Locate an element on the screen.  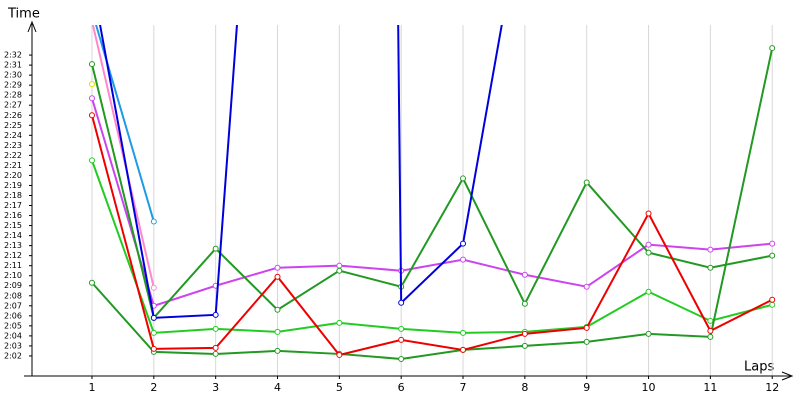
y-tick-label: 2:26 is located at coordinates (13, 115).